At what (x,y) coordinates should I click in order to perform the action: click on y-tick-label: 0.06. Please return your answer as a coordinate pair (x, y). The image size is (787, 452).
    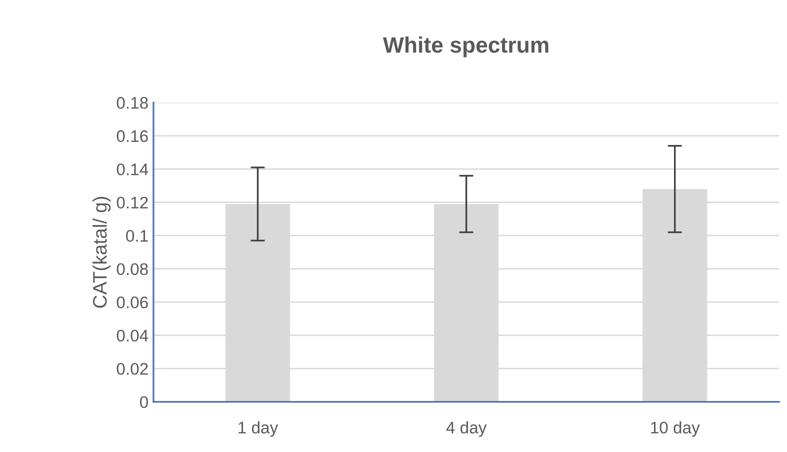
    Looking at the image, I should click on (132, 302).